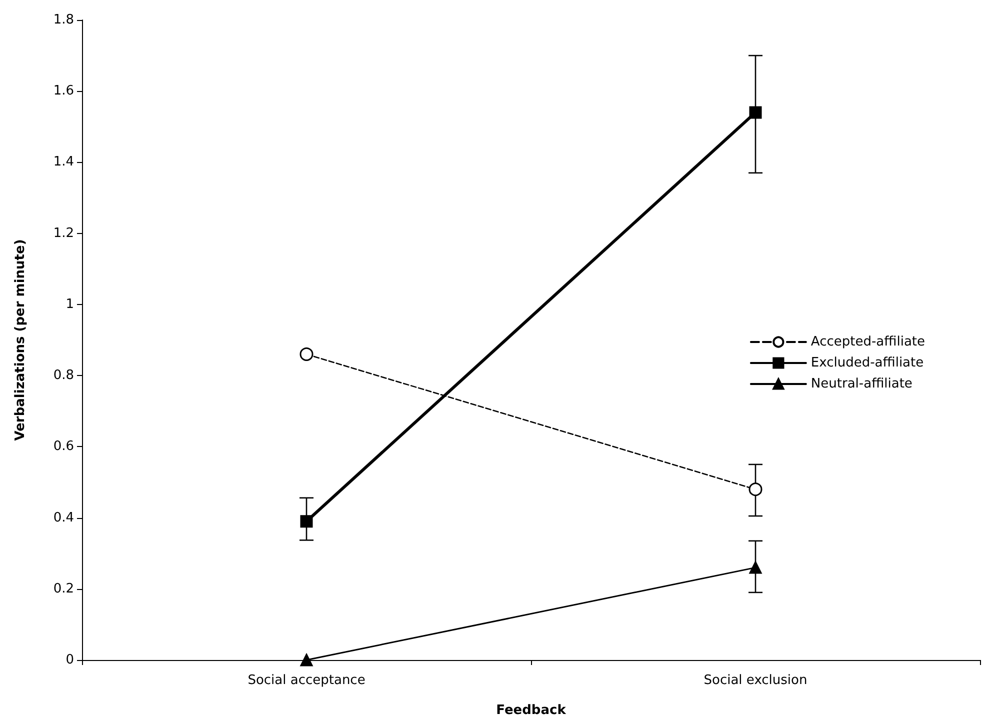 Image resolution: width=1000 pixels, height=726 pixels. I want to click on y-tick-label: 0.8, so click(63, 376).